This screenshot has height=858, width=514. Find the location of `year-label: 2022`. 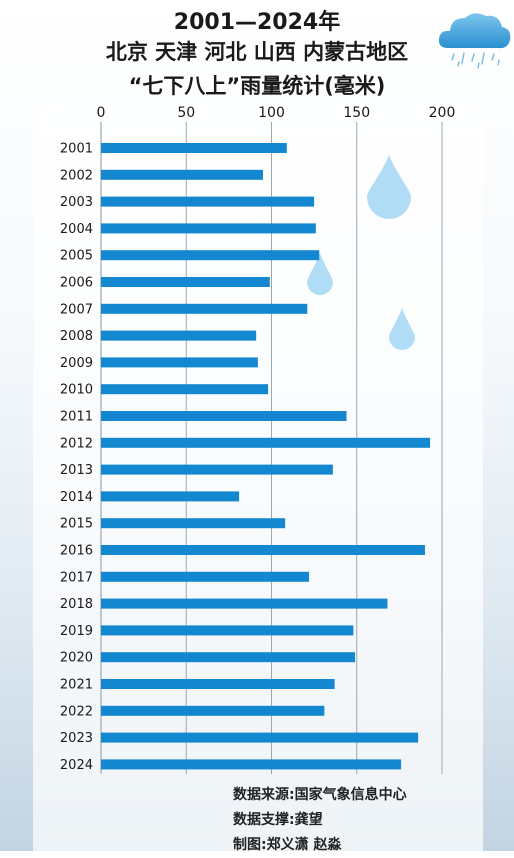

year-label: 2022 is located at coordinates (76, 711).